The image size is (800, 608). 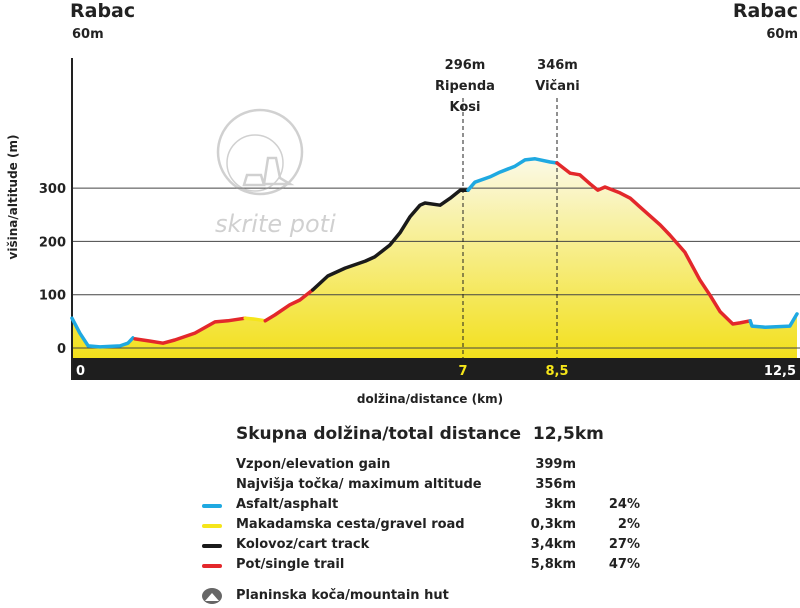 I want to click on stat-label: Kolovoz/cart track, so click(x=303, y=544).